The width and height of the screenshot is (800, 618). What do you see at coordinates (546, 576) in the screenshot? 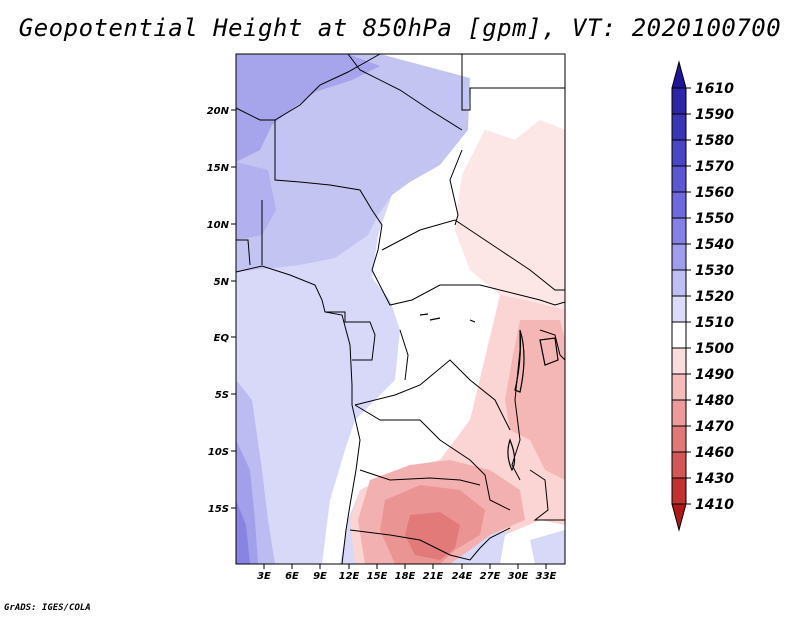
I see `lon-label: 33E` at bounding box center [546, 576].